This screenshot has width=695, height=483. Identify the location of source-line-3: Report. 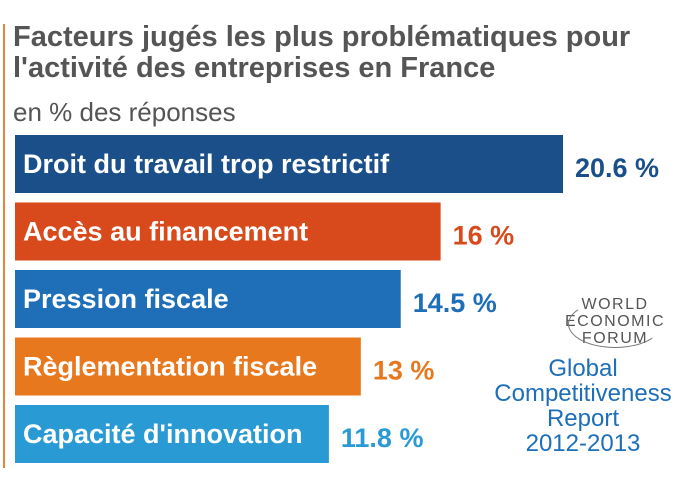
(583, 418).